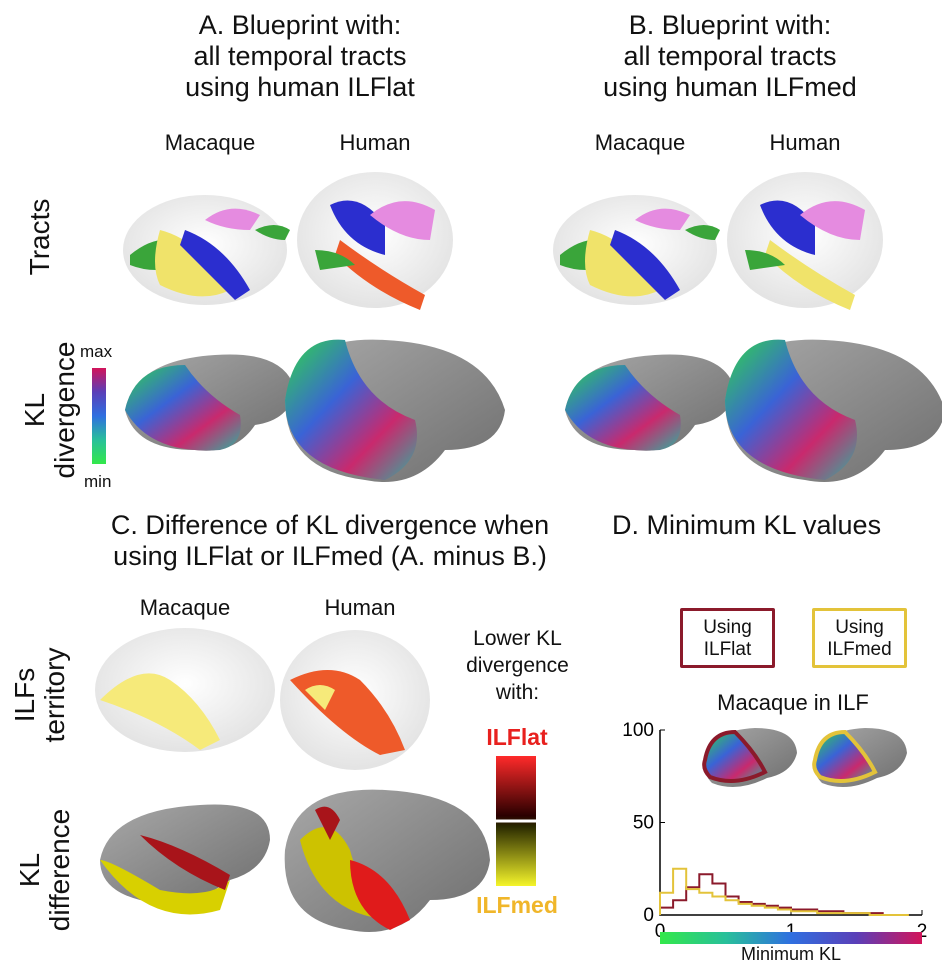 This screenshot has height=966, width=942. I want to click on legend-title-line: divergence, so click(517, 665).